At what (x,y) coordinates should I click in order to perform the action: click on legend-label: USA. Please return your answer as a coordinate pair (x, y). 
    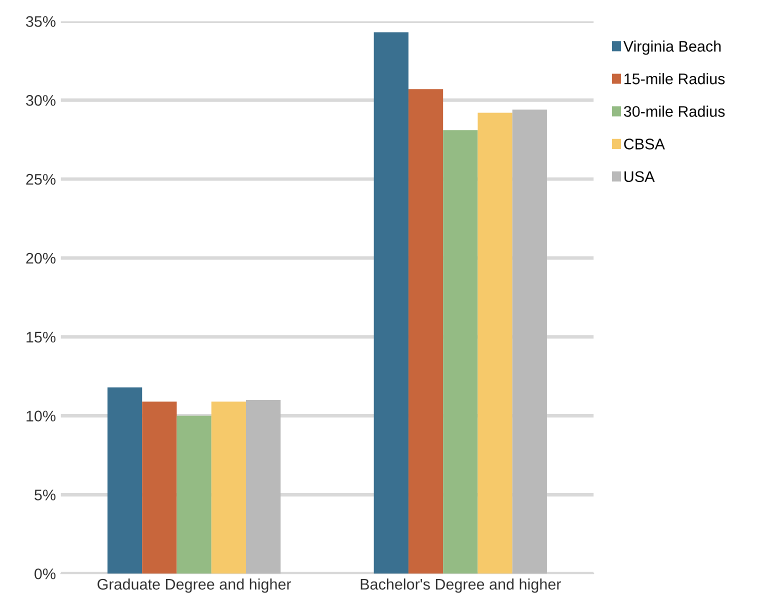
    Looking at the image, I should click on (639, 176).